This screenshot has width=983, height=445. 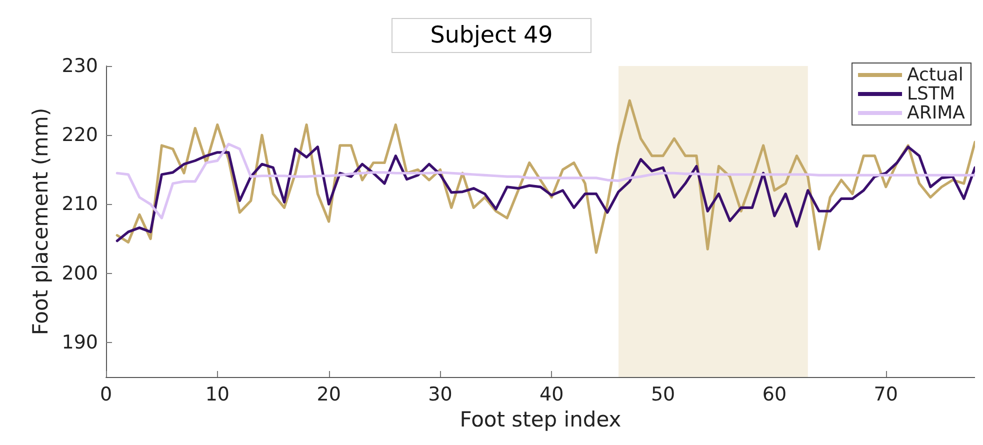 What do you see at coordinates (328, 395) in the screenshot?
I see `x-tick-label: 20` at bounding box center [328, 395].